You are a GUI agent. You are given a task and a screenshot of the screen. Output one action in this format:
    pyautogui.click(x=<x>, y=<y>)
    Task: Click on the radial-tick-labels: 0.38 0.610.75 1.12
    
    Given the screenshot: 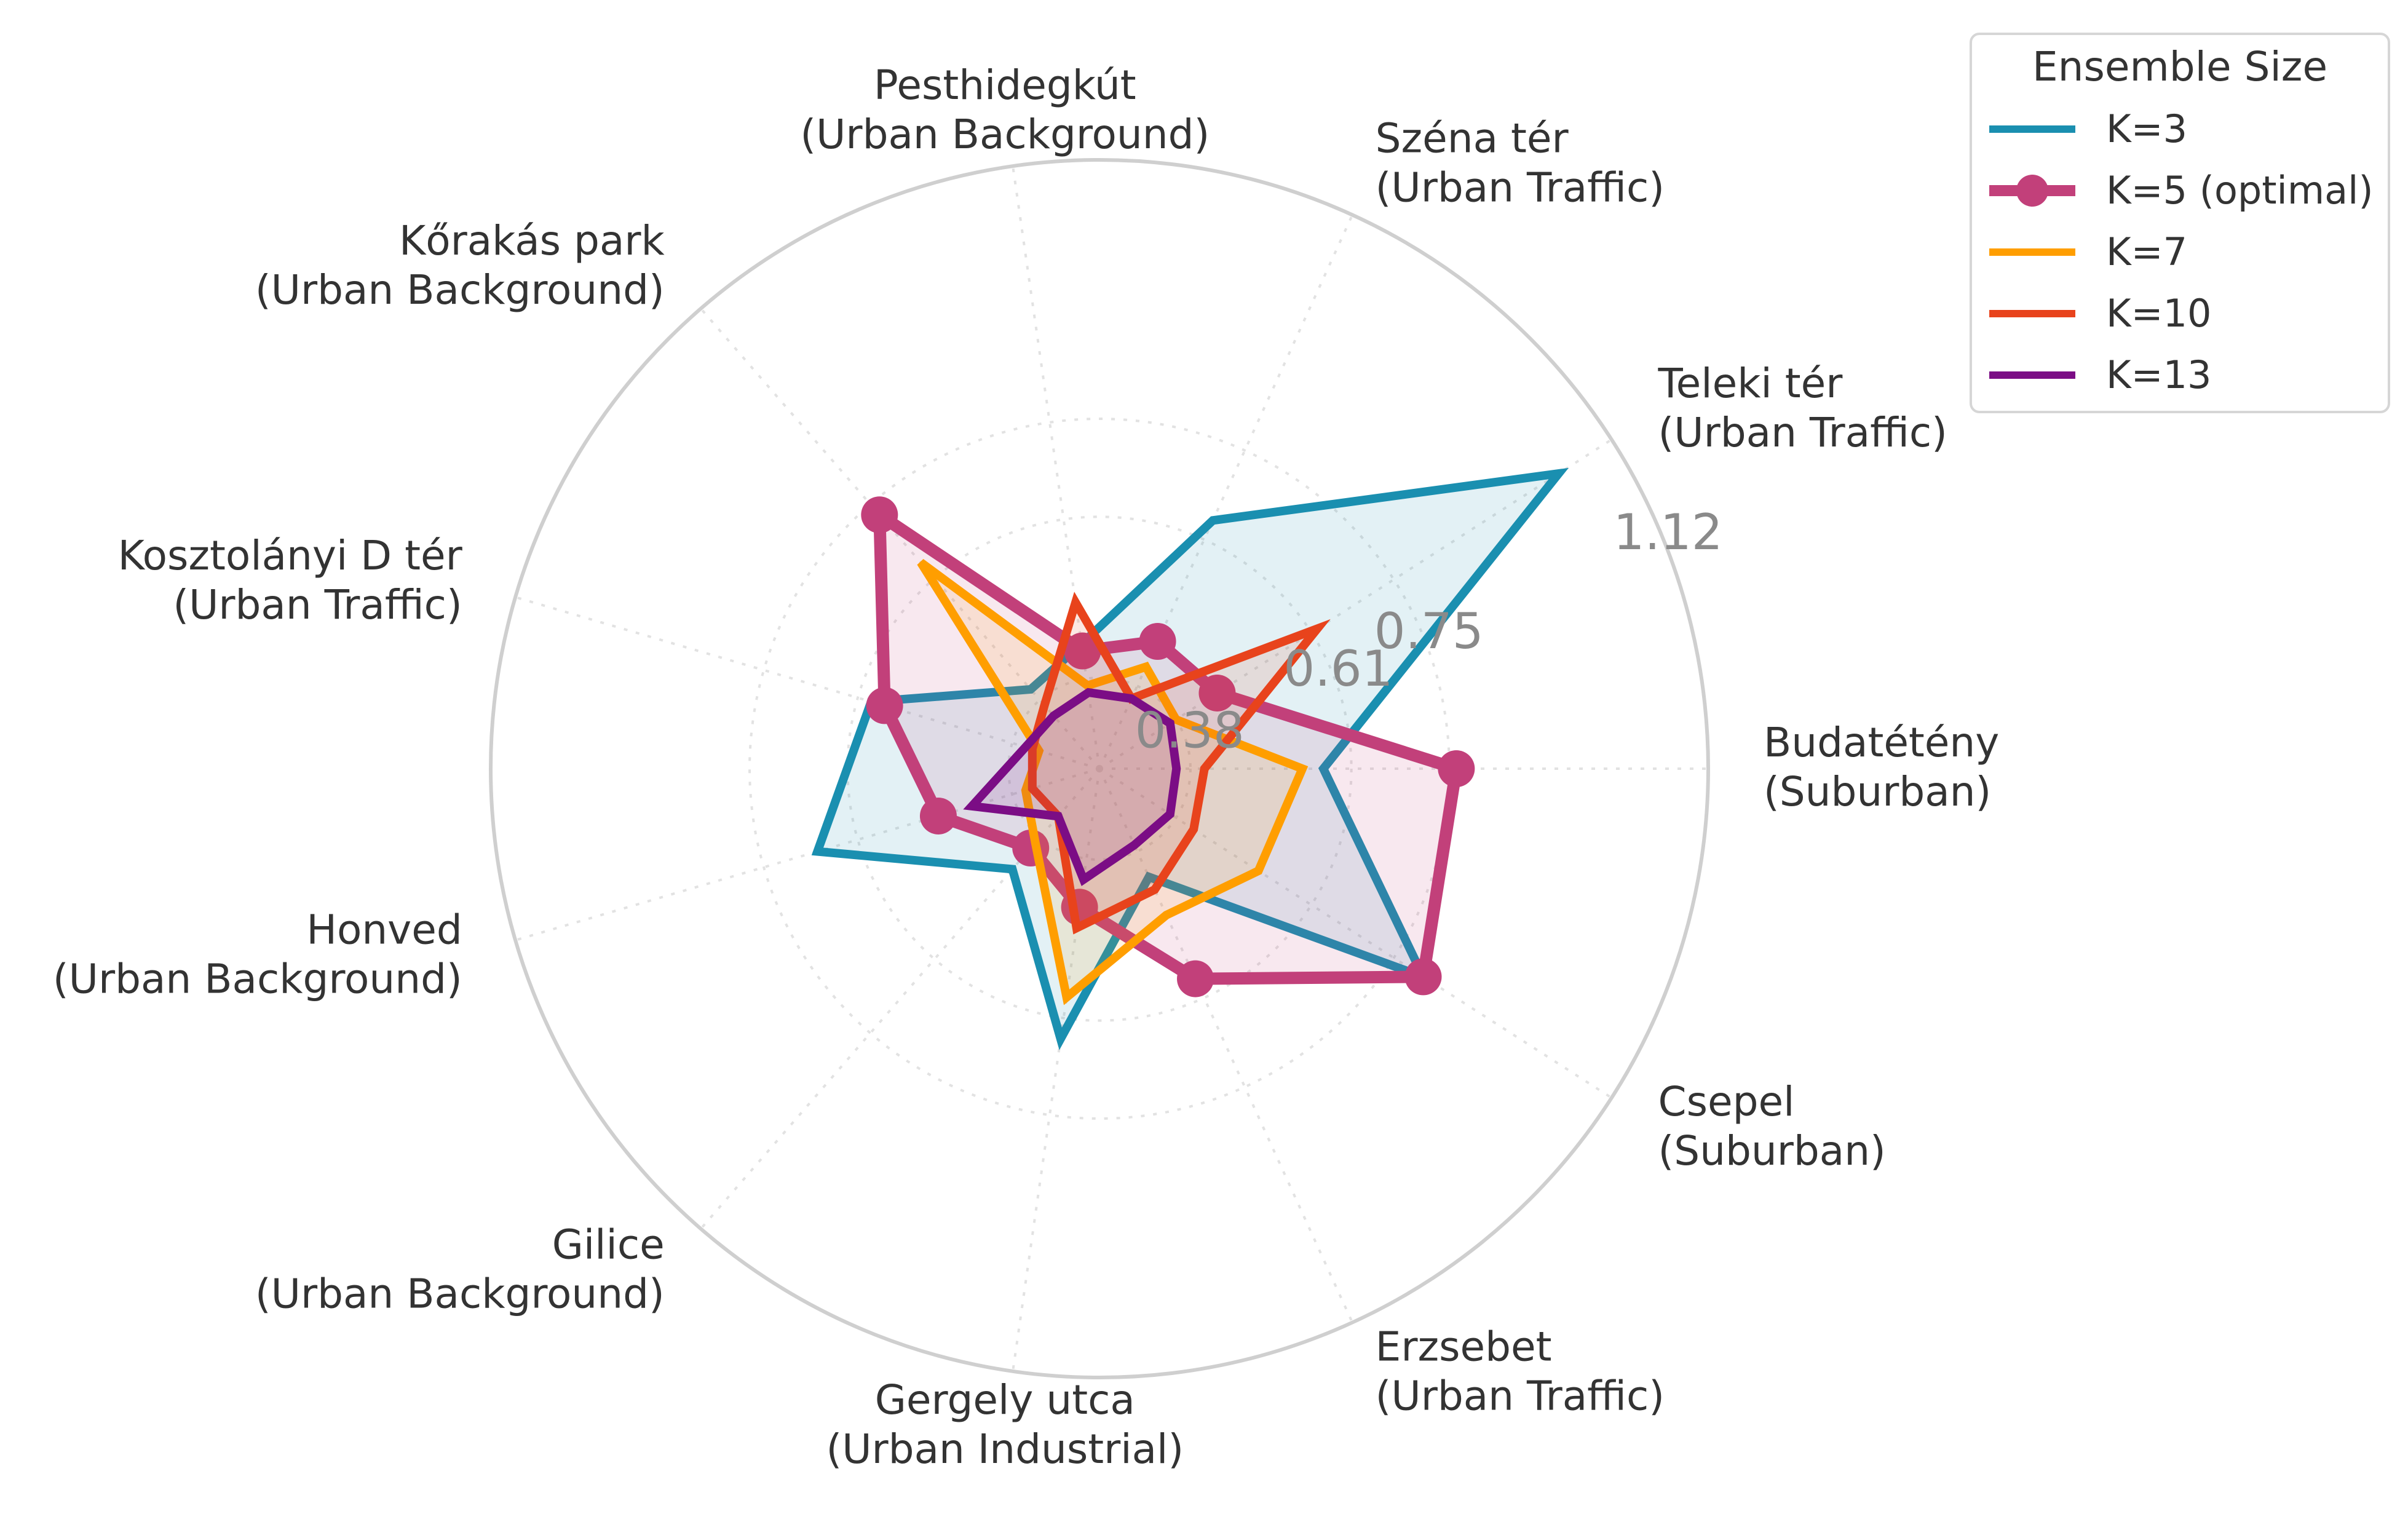 What is the action you would take?
    pyautogui.click(x=1429, y=631)
    